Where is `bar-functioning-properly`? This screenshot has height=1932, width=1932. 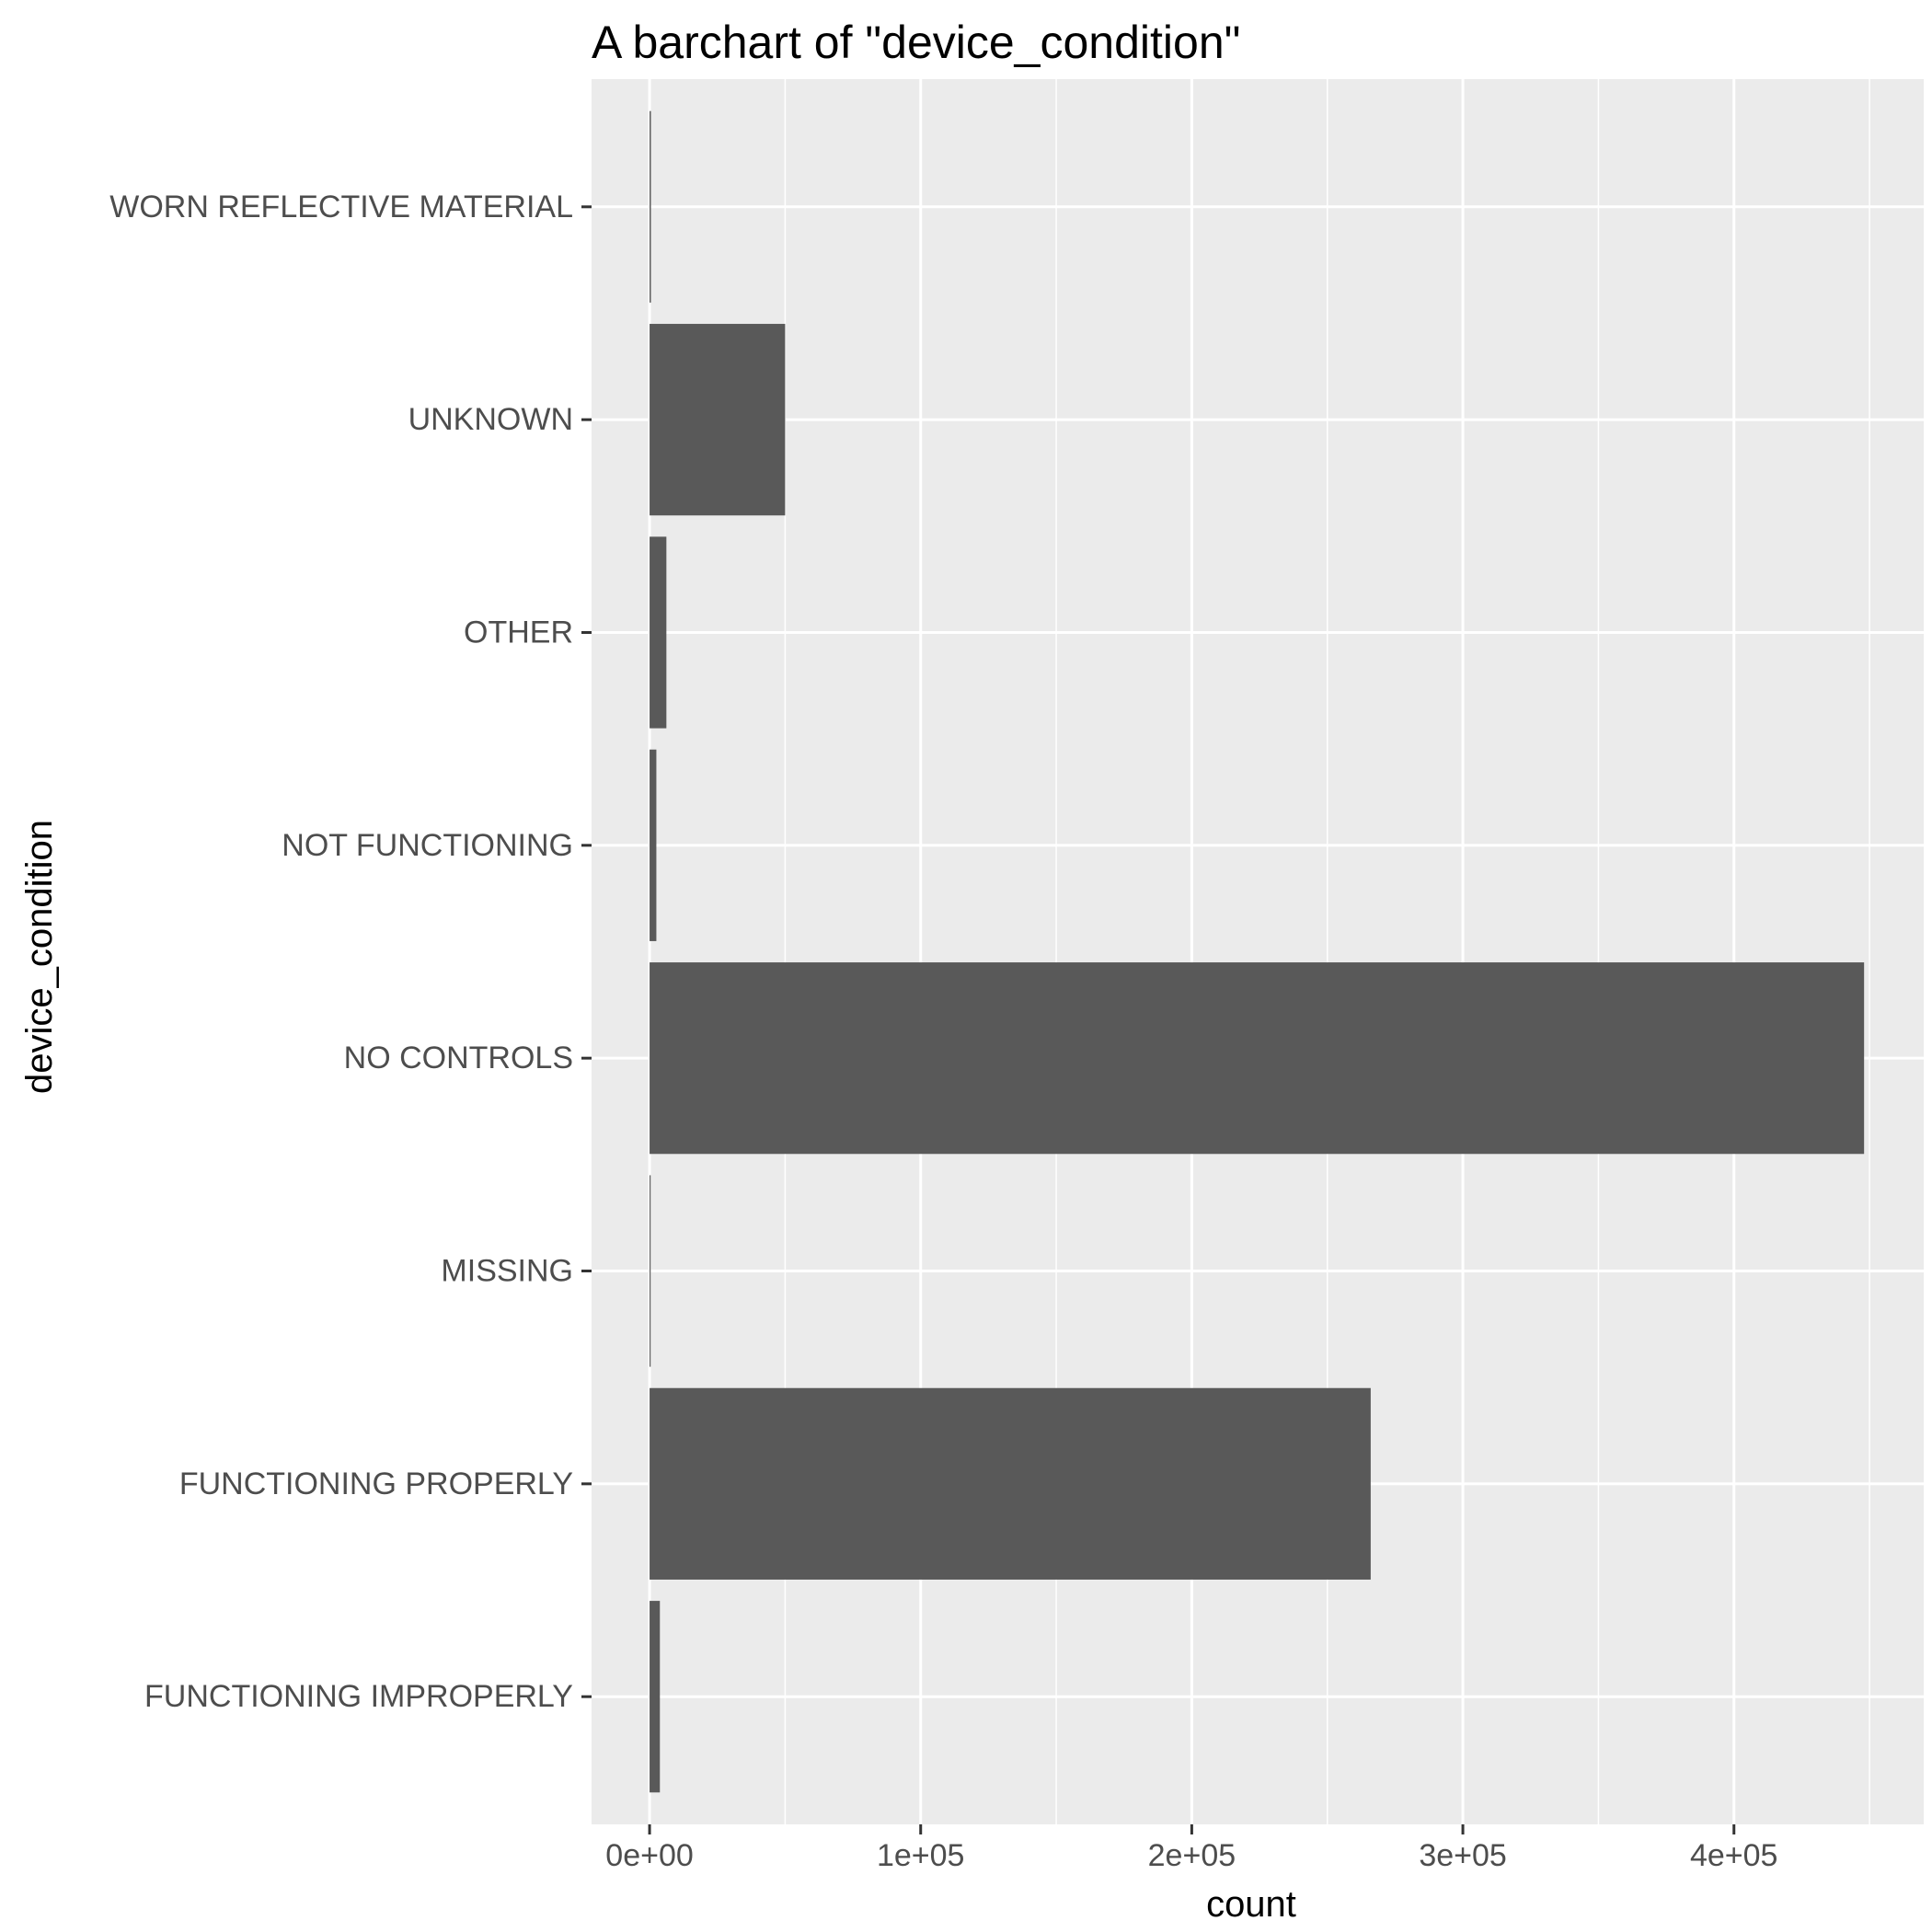
bar-functioning-properly is located at coordinates (1010, 1483).